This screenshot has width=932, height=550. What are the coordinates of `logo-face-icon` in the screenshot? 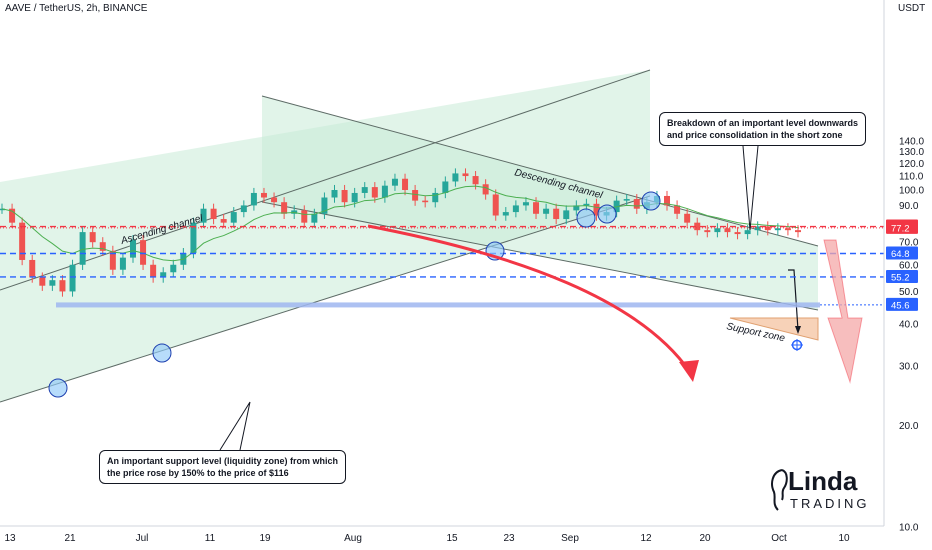 It's located at (779, 490).